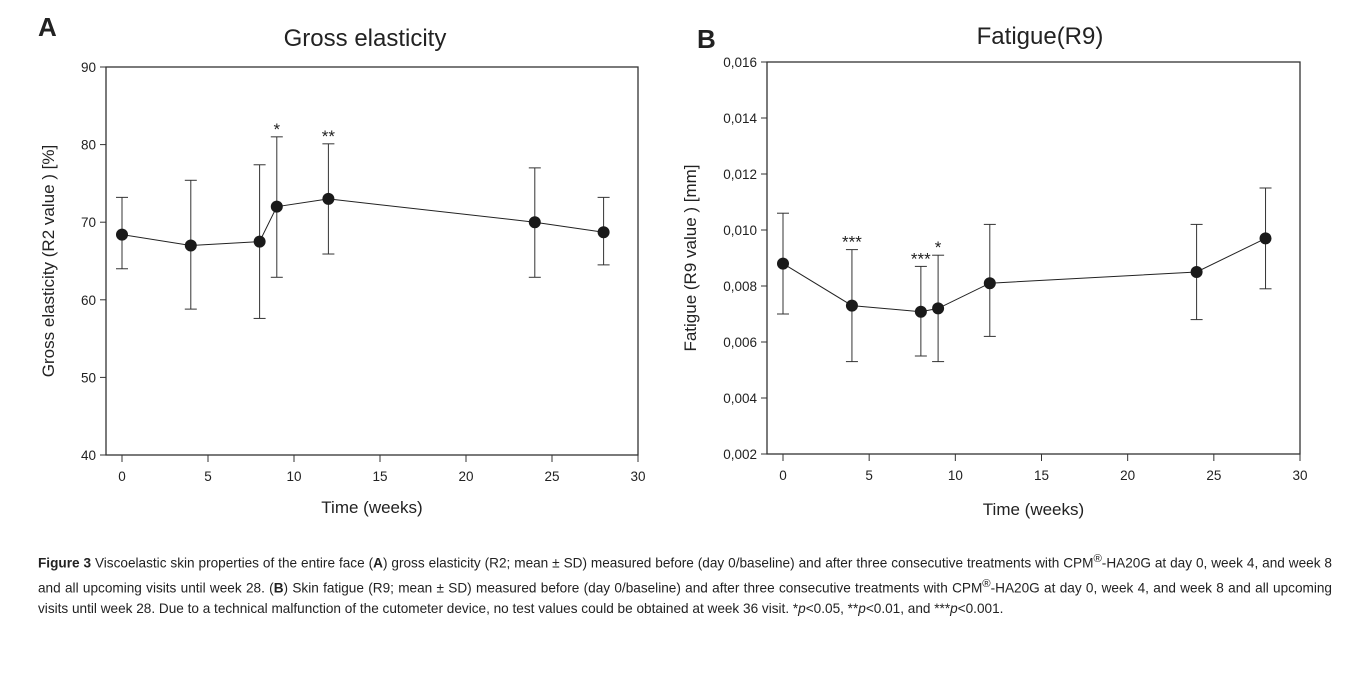 Image resolution: width=1368 pixels, height=680 pixels. Describe the element at coordinates (378, 563) in the screenshot. I see `caption-panel-a: A` at that location.